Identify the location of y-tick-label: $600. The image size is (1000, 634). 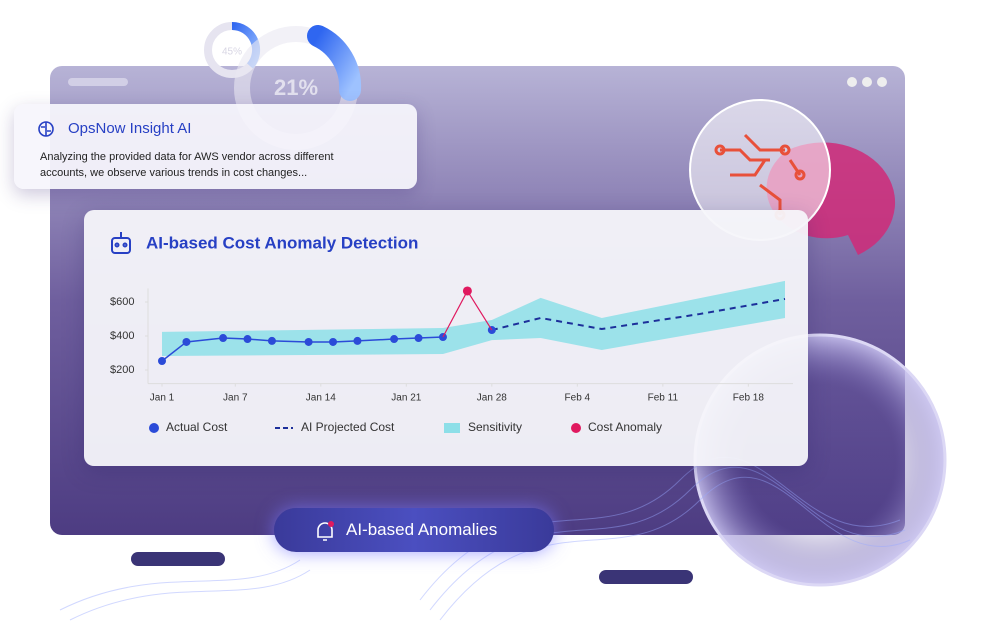
(122, 302).